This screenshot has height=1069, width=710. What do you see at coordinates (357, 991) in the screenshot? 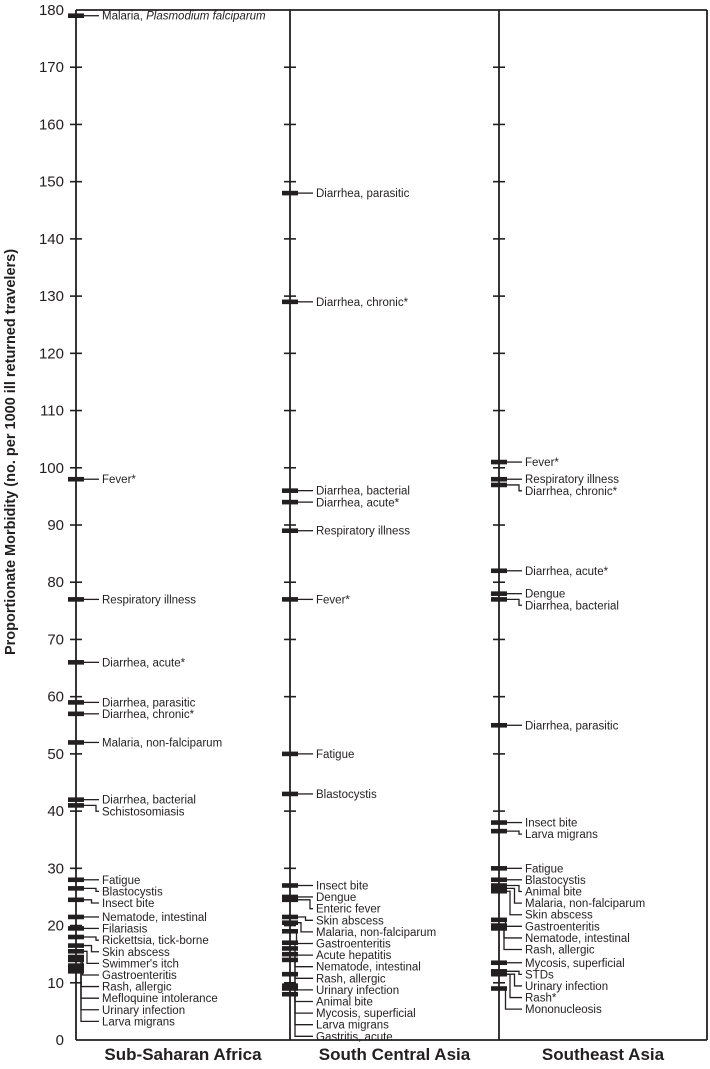
I see `label-south-central-asia-urinary-infection: Urinary infection` at bounding box center [357, 991].